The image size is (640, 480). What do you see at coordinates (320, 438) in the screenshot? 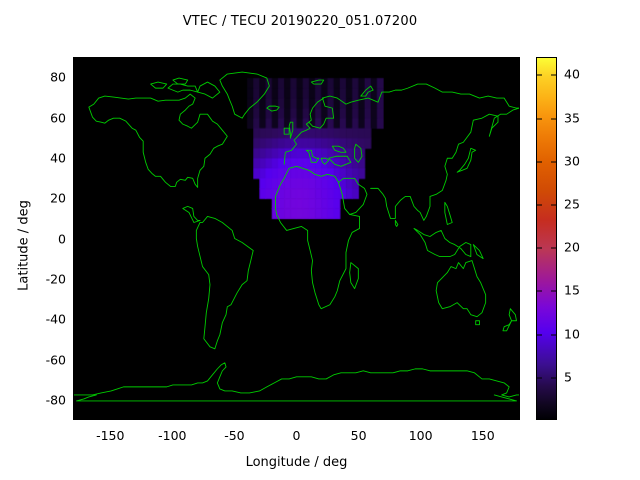
I see `x-axis-ticks: -150 -100 -50 0 50 100 150` at bounding box center [320, 438].